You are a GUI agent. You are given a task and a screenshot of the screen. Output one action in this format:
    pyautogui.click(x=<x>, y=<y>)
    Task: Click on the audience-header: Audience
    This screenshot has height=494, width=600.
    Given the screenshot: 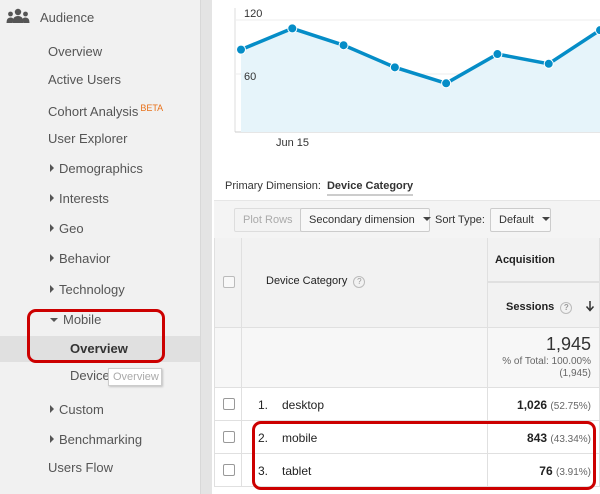 What is the action you would take?
    pyautogui.click(x=50, y=17)
    